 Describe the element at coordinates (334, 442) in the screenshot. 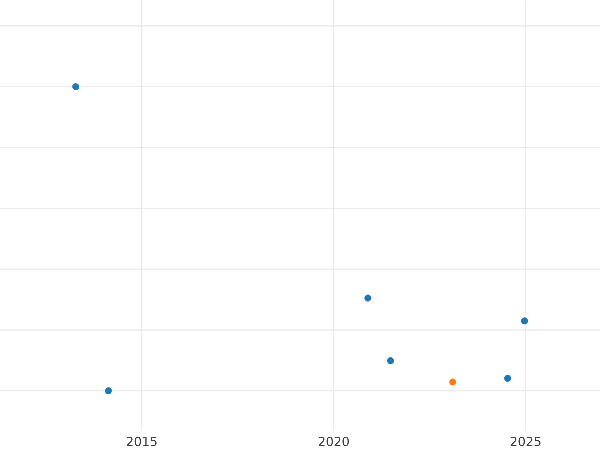

I see `x-tick-label: 2020` at that location.